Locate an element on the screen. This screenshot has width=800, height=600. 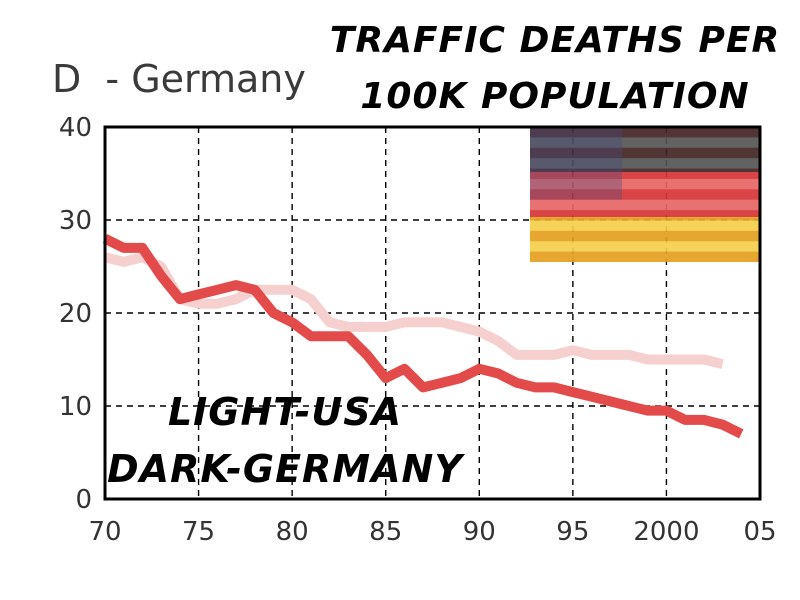
y-tick-label: 20 is located at coordinates (75, 314).